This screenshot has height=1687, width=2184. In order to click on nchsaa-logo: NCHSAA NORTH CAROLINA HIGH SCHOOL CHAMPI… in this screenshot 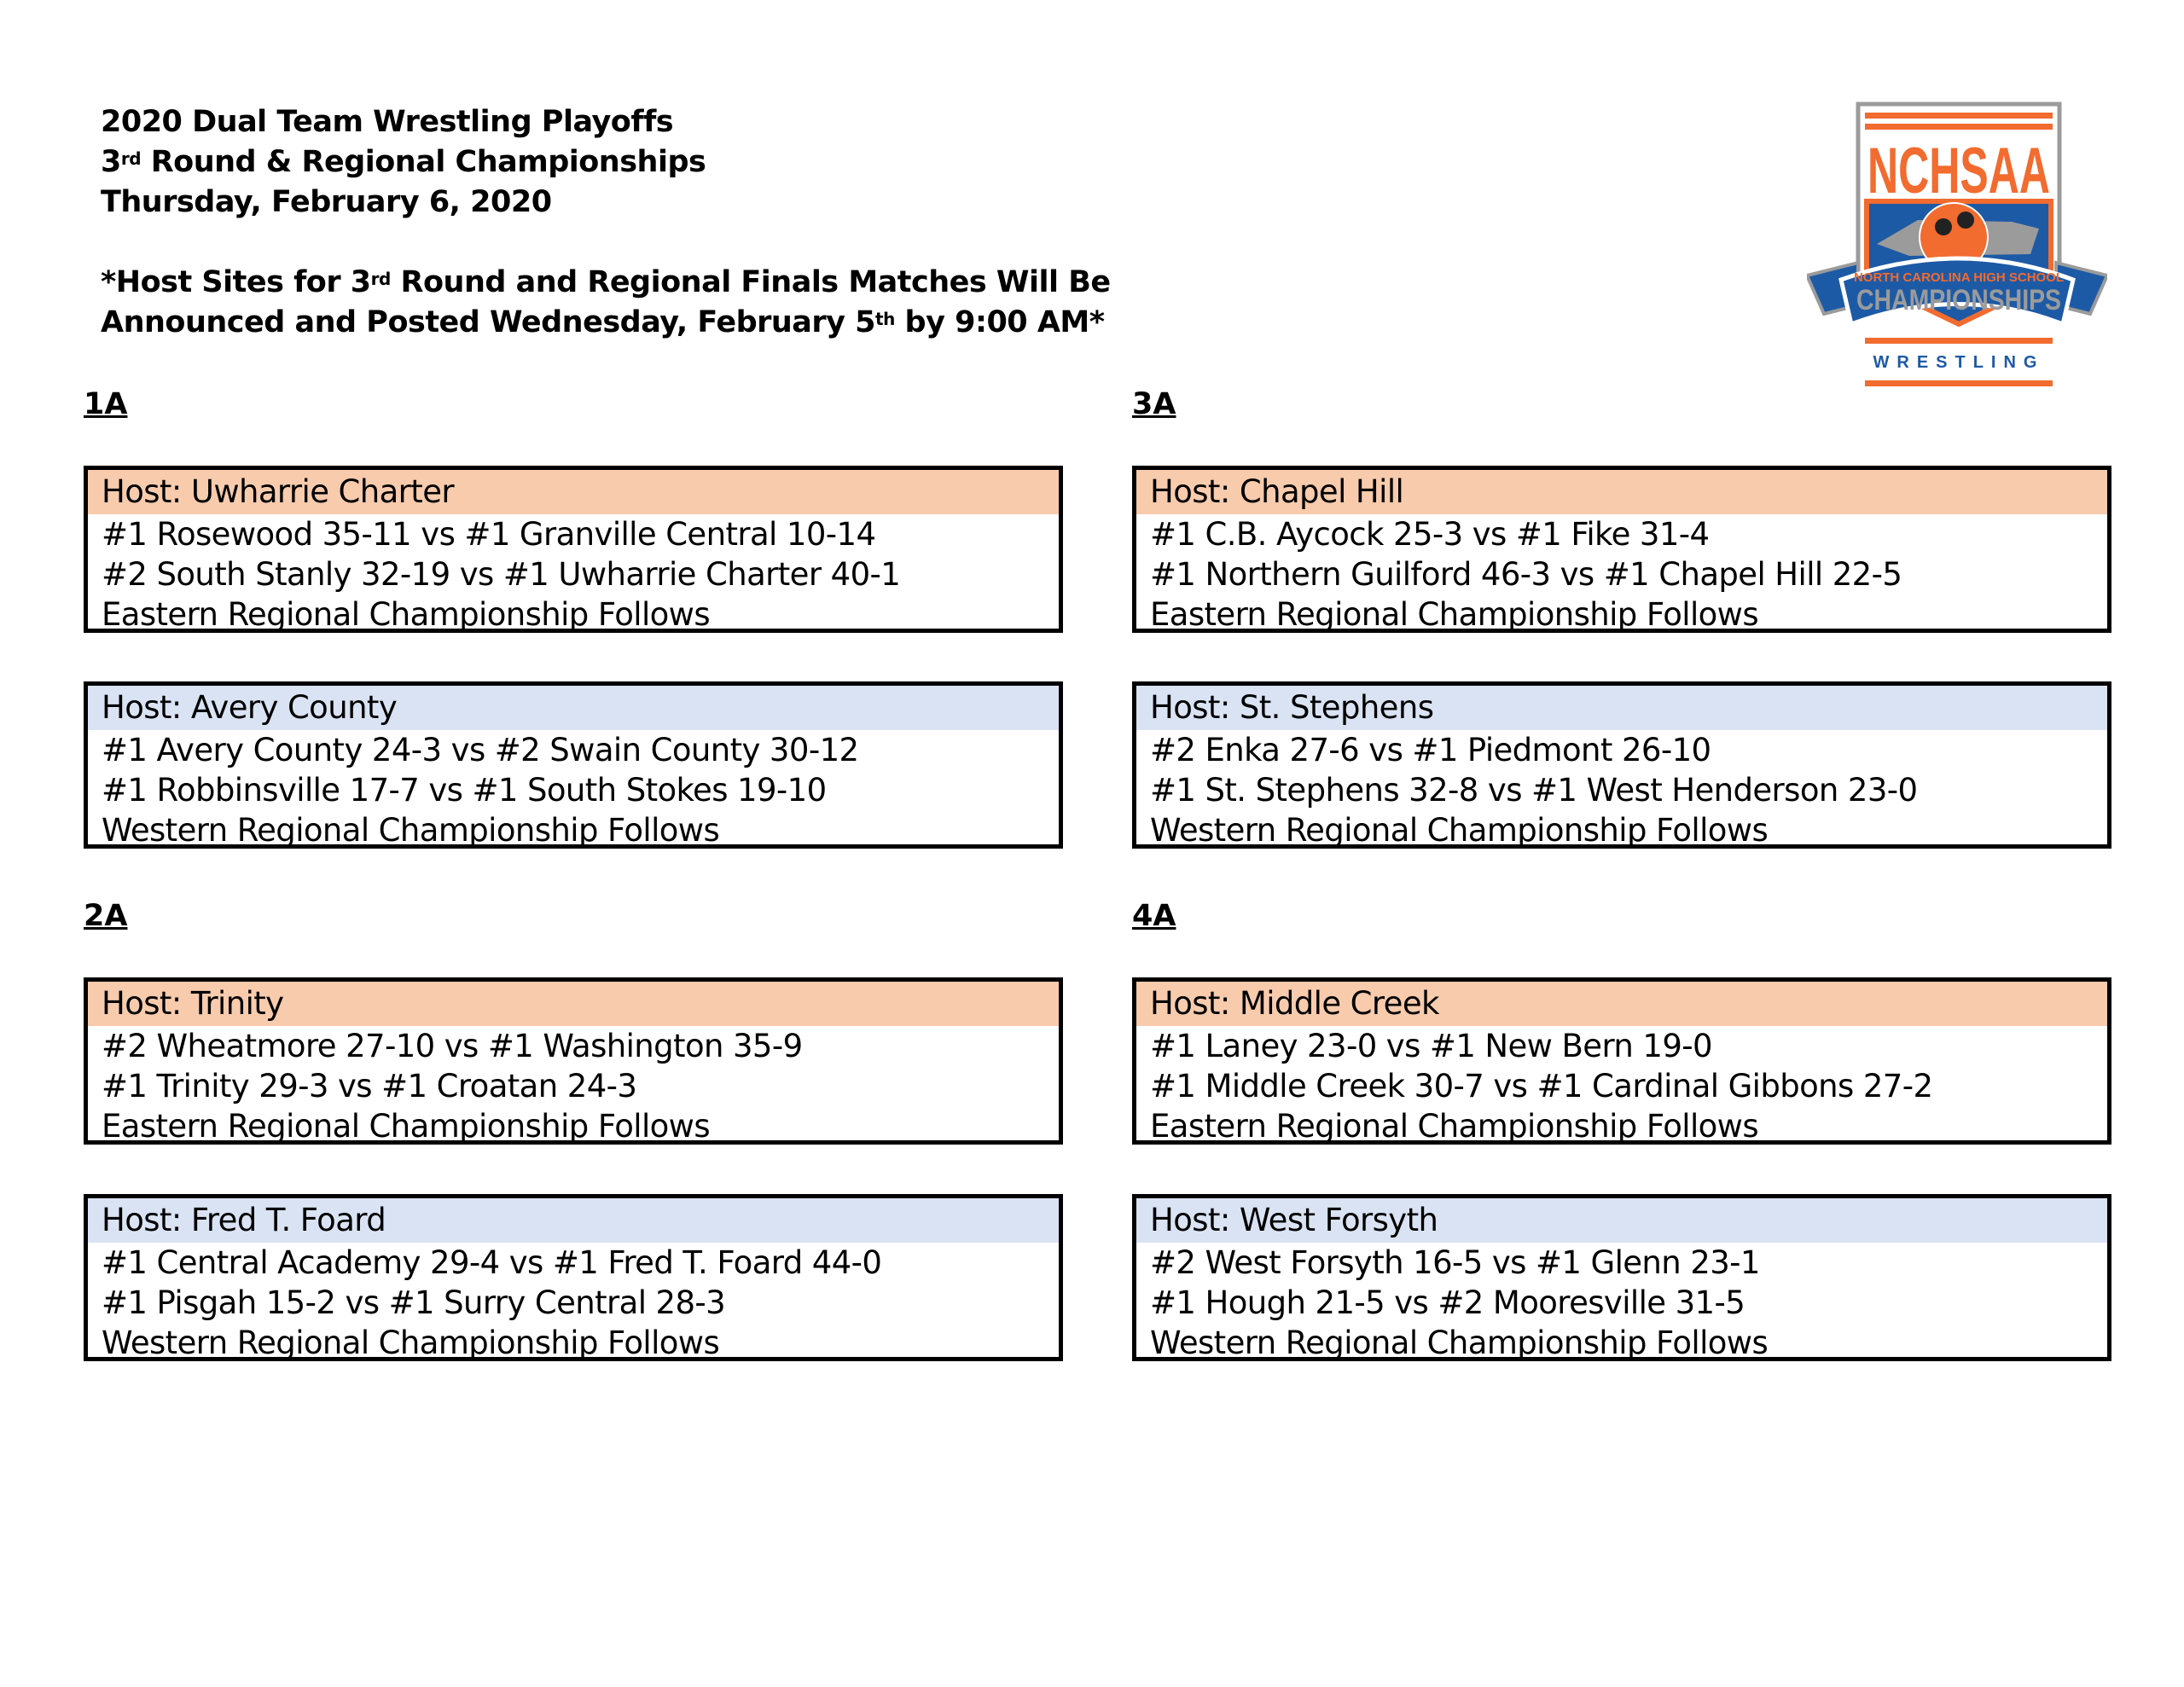, I will do `click(1957, 243)`.